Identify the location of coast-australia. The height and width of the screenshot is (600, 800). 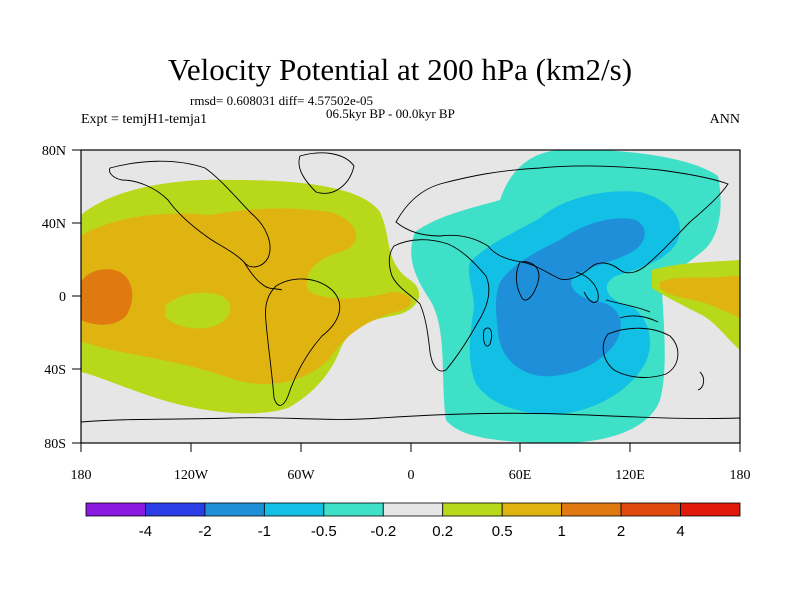
(640, 352).